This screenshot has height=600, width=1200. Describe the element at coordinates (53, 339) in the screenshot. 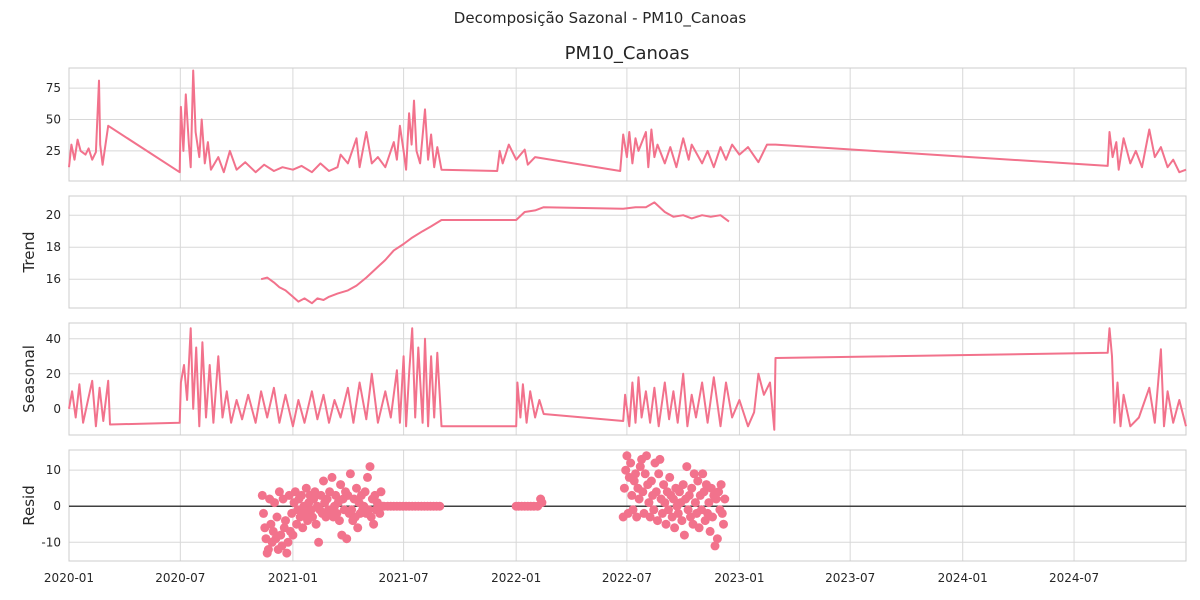

I see `seasonal-y-tick-label: 40` at that location.